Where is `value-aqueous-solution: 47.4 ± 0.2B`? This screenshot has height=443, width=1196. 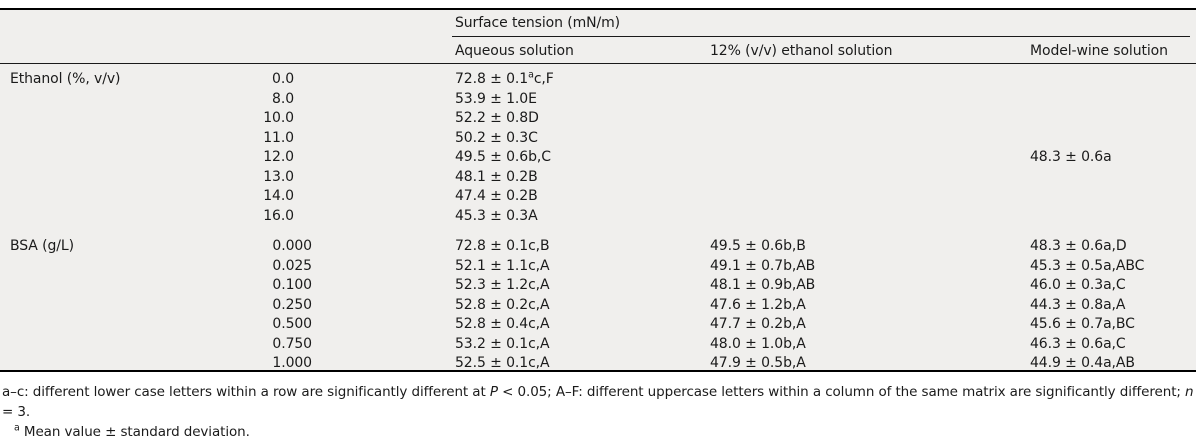 value-aqueous-solution: 47.4 ± 0.2B is located at coordinates (496, 196).